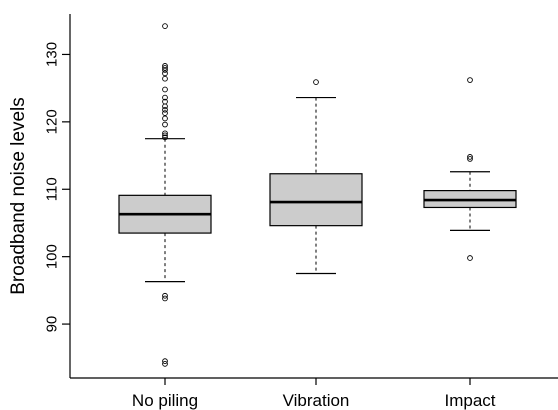 Image resolution: width=558 pixels, height=410 pixels. I want to click on x-tick-label: No piling, so click(165, 400).